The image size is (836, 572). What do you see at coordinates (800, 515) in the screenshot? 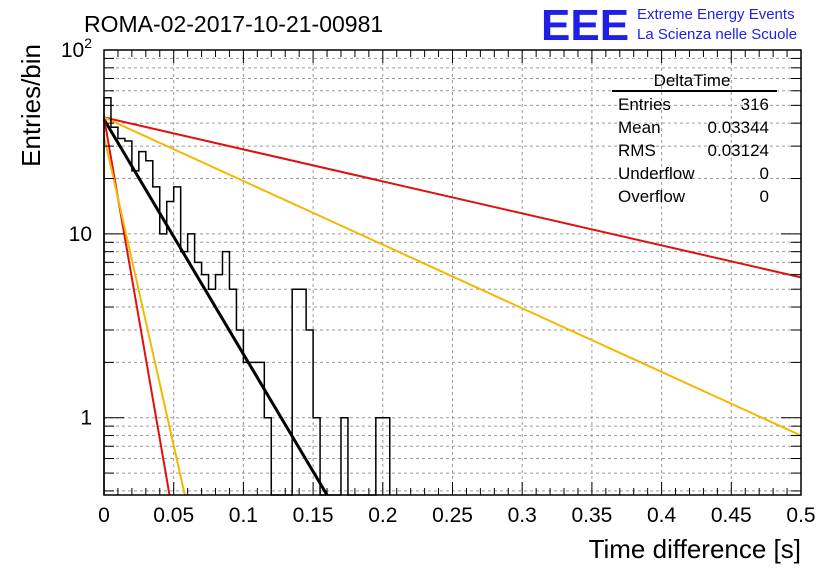
I see `x-tick-label: 0.5` at bounding box center [800, 515].